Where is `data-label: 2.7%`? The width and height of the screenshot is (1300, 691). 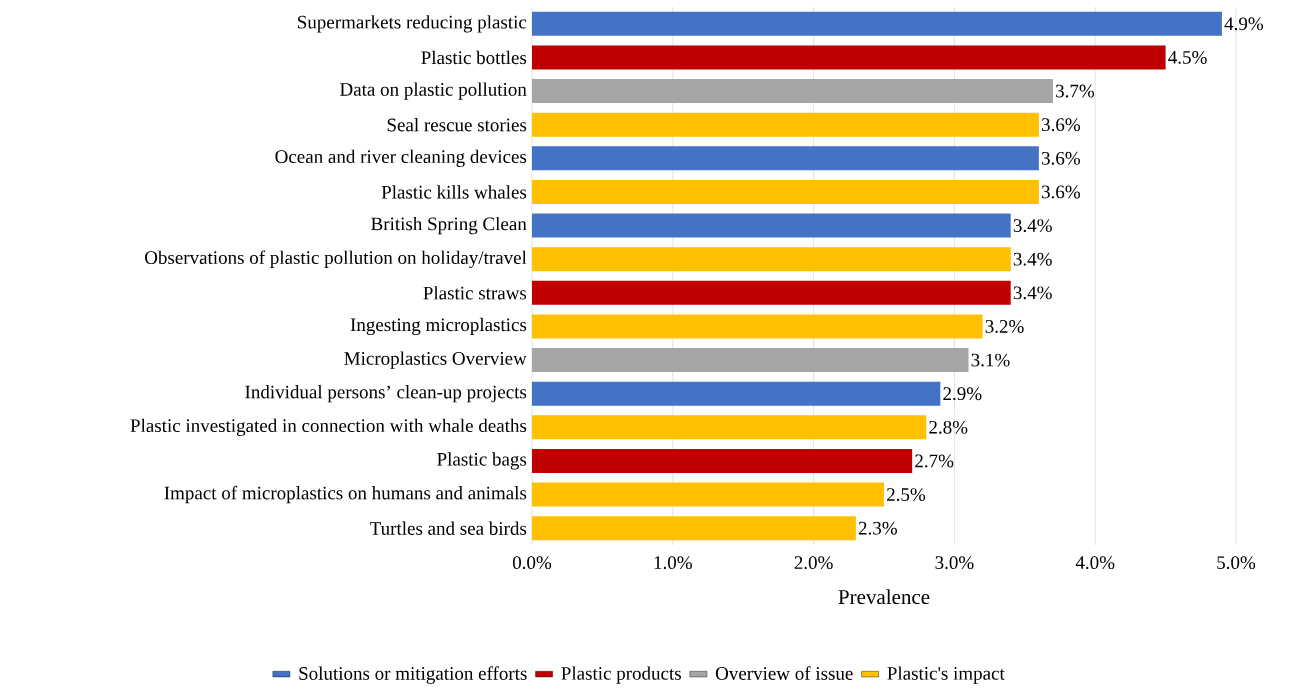 data-label: 2.7% is located at coordinates (934, 461).